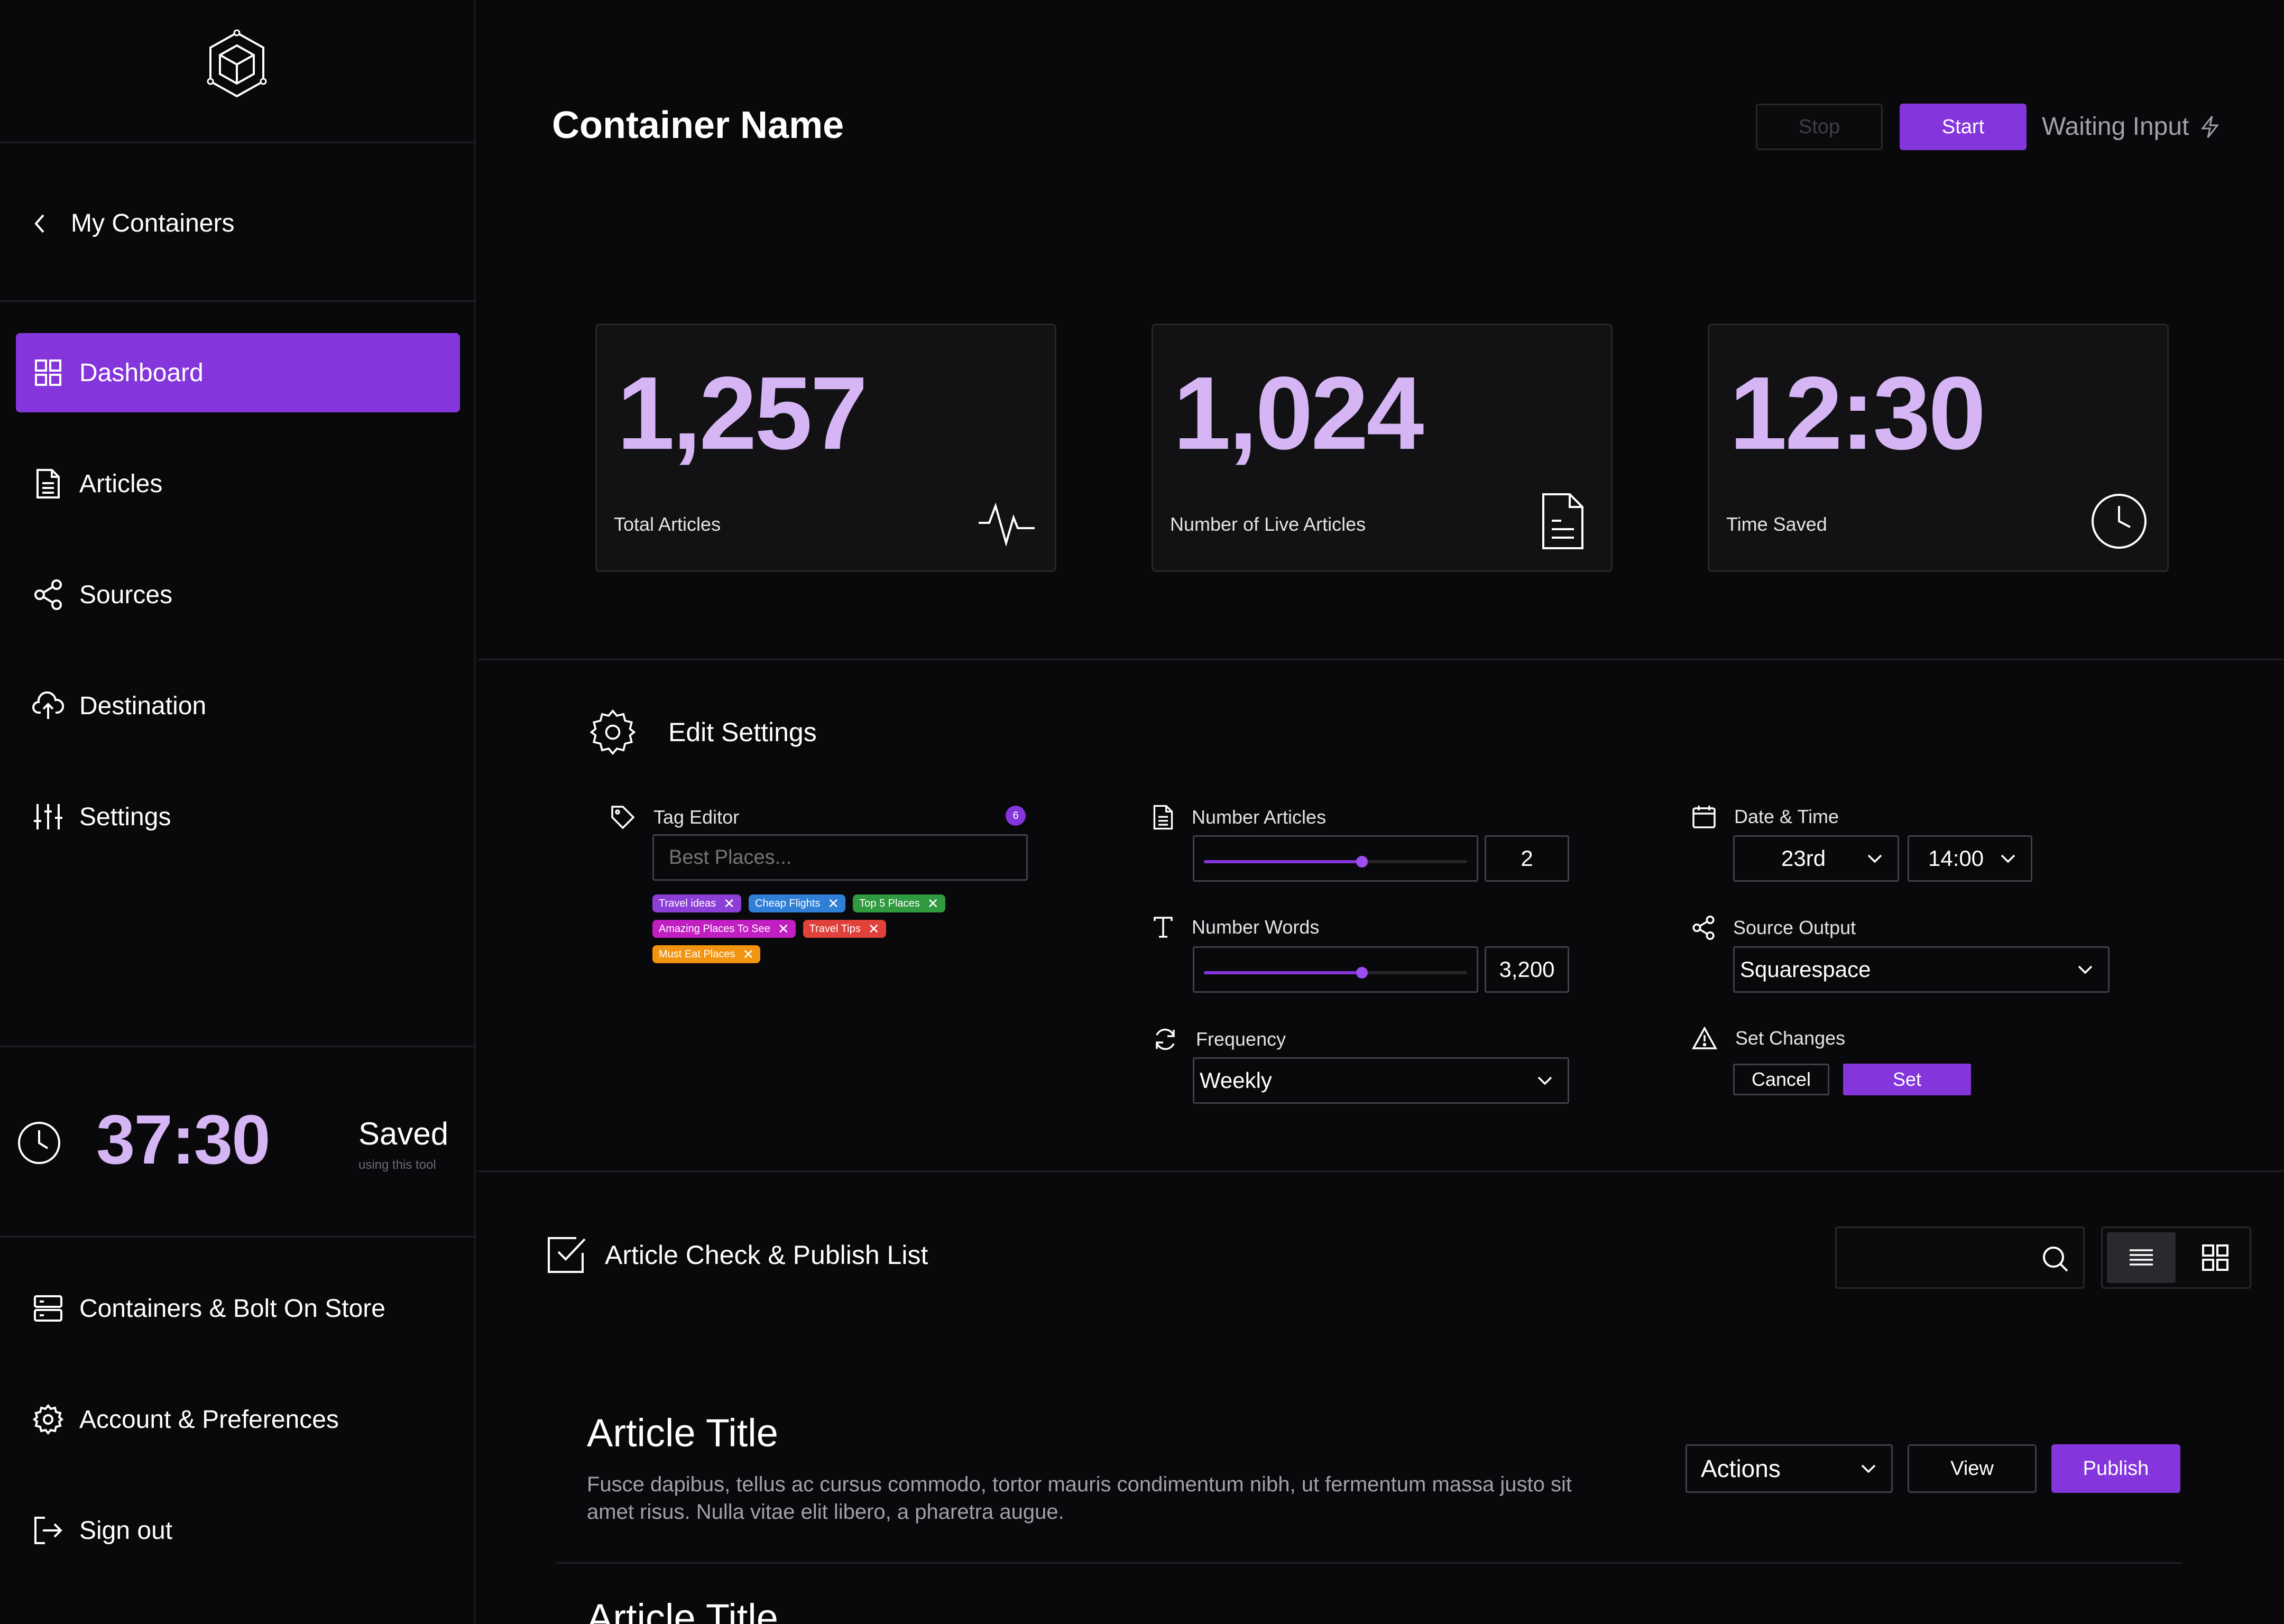  Describe the element at coordinates (237, 64) in the screenshot. I see `cube-logo-icon` at that location.